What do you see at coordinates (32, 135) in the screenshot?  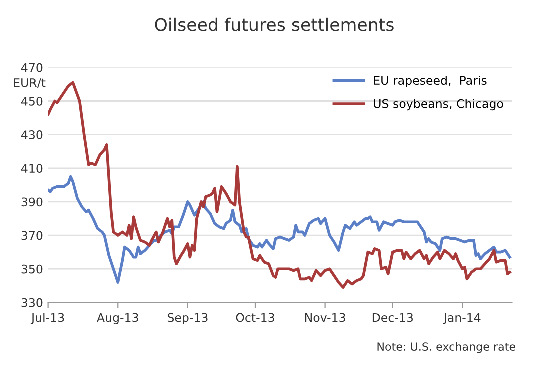 I see `y-tick-label: 430` at bounding box center [32, 135].